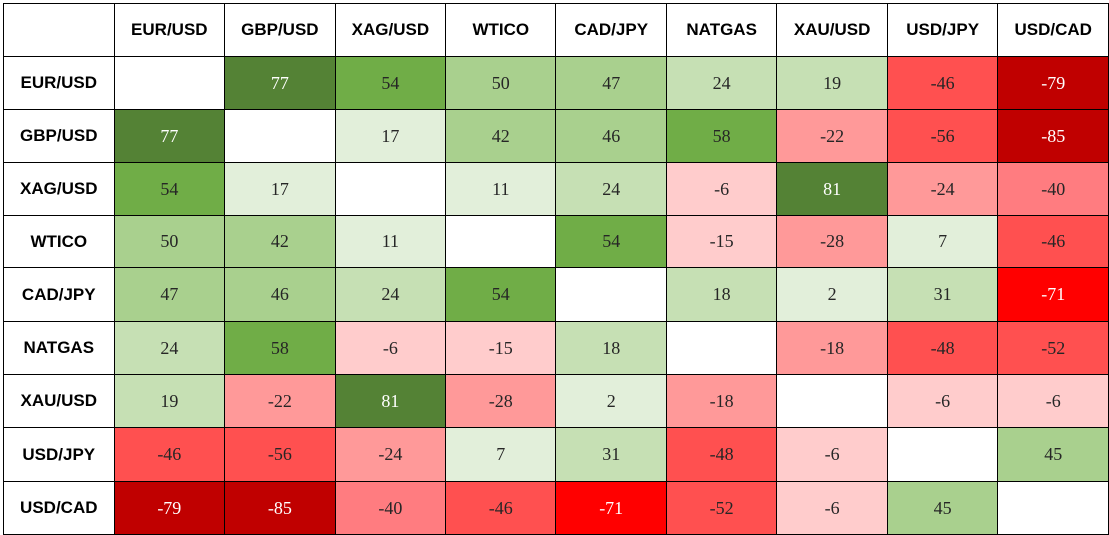 This screenshot has width=1109, height=535. What do you see at coordinates (1053, 348) in the screenshot?
I see `matrix-cell-natgas-usd-cad: -52` at bounding box center [1053, 348].